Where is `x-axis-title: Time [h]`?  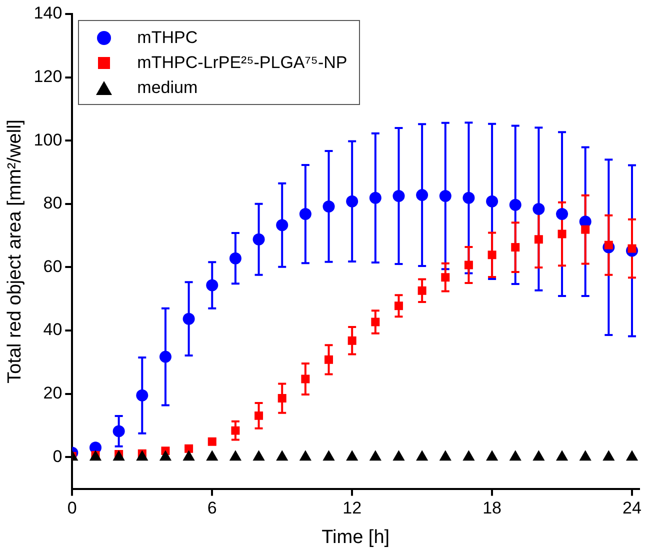 x-axis-title: Time [h] is located at coordinates (356, 537).